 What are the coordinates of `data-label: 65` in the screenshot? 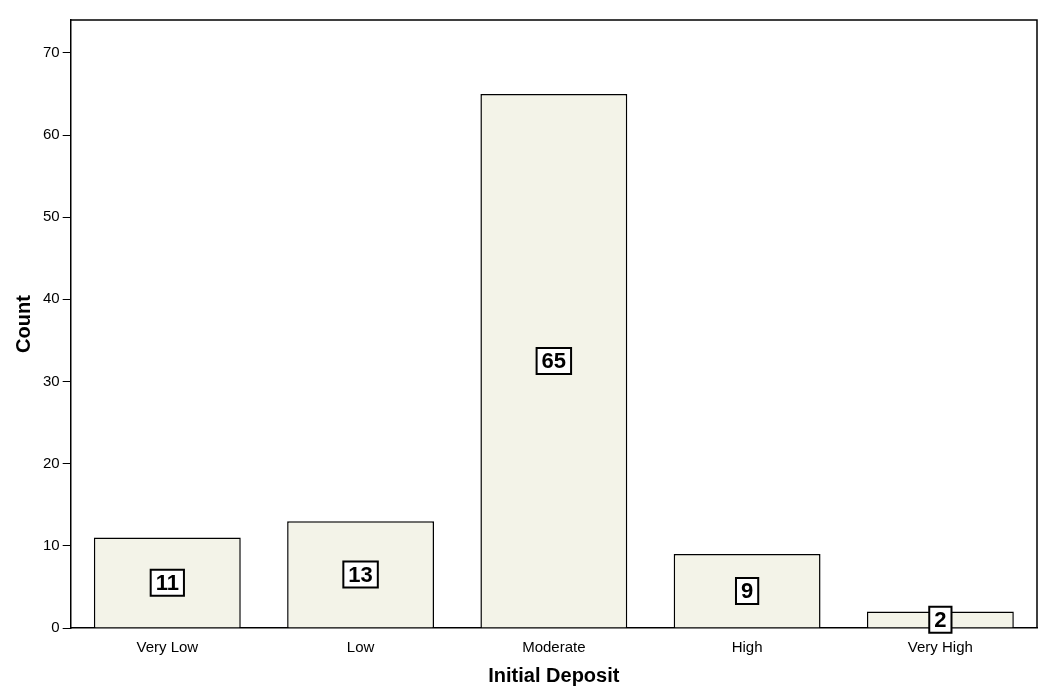 It's located at (554, 361).